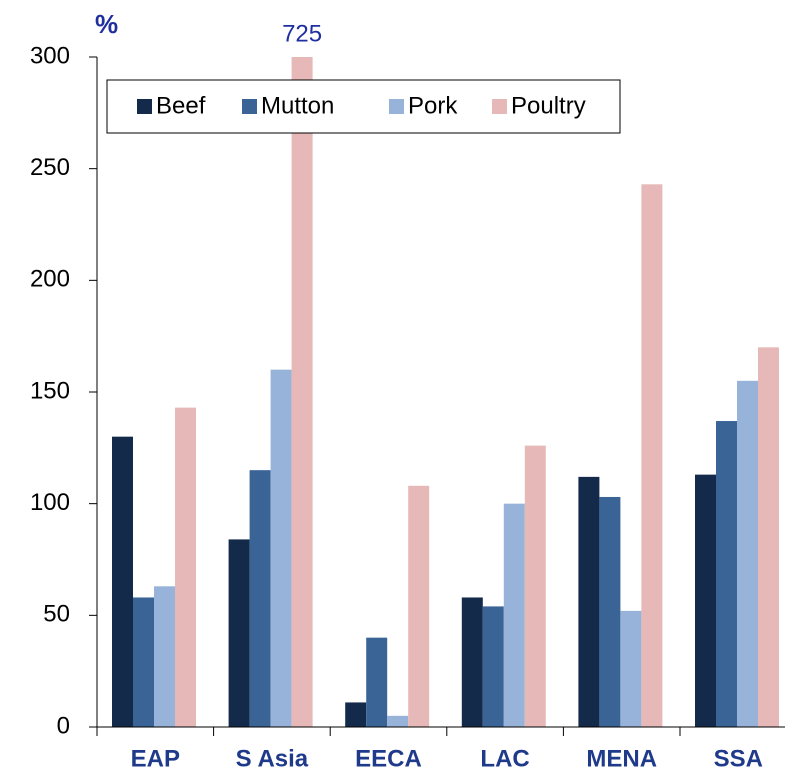 The image size is (785, 780). Describe the element at coordinates (50, 55) in the screenshot. I see `y-tick-label: 300` at that location.